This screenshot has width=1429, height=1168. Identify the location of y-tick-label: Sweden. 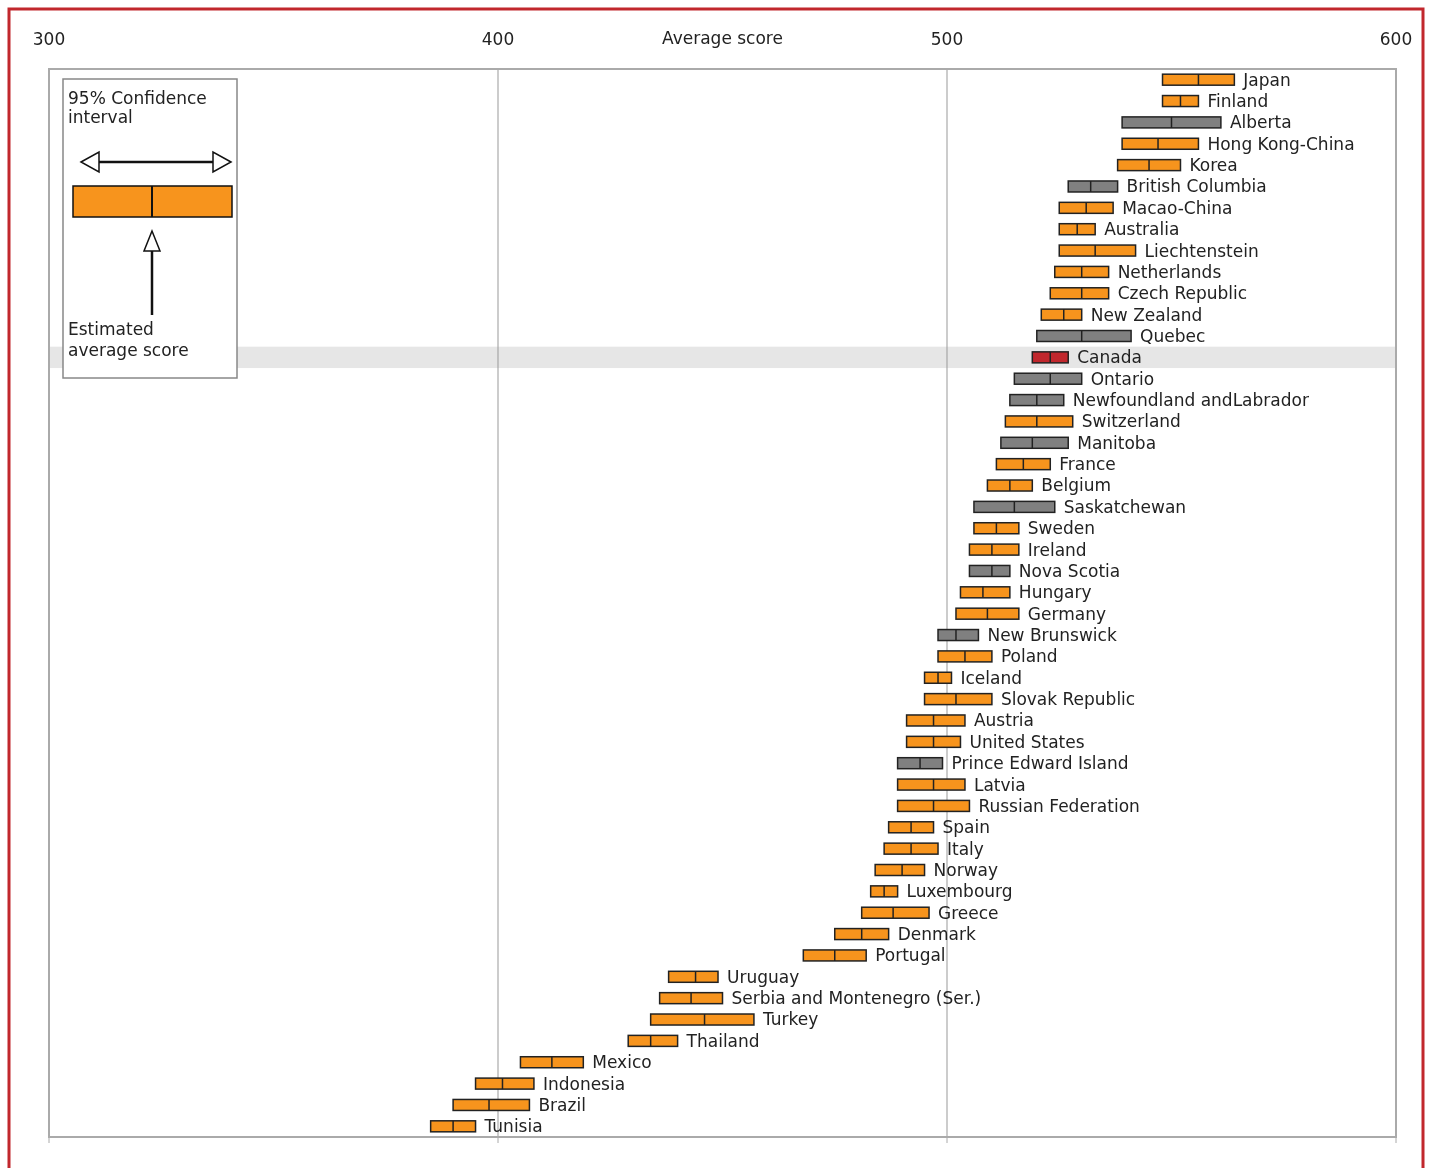
(1061, 528).